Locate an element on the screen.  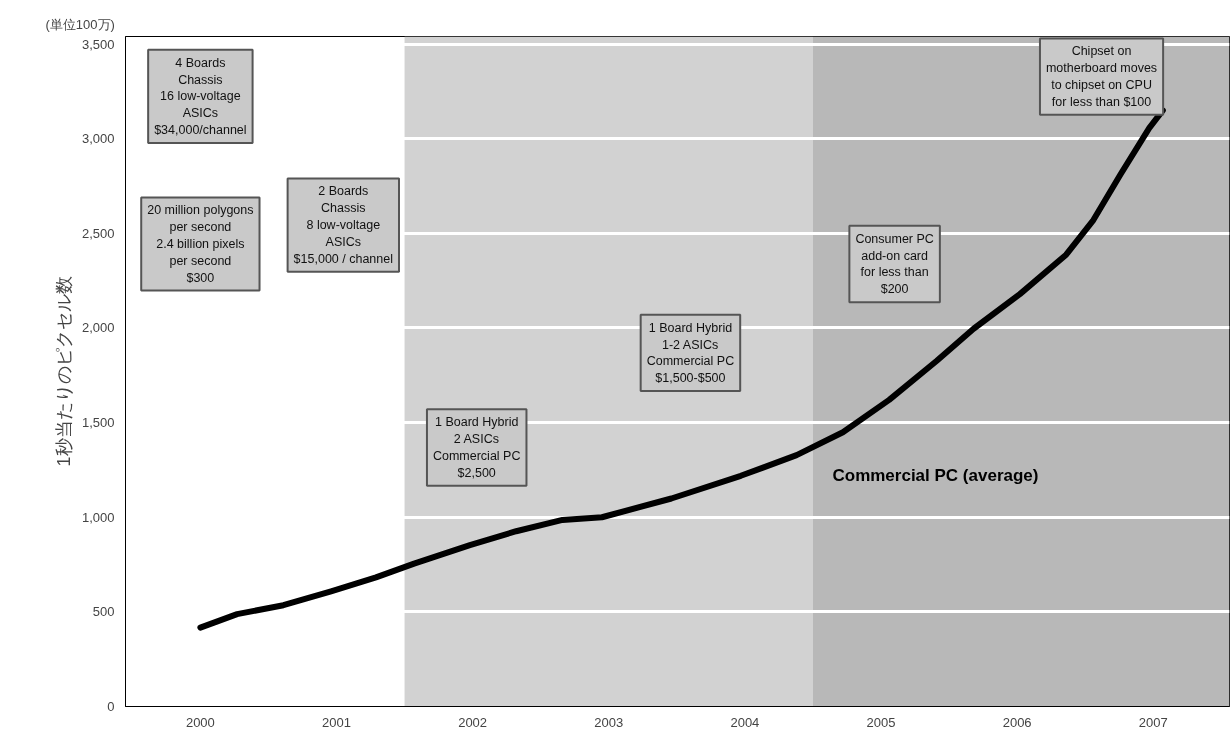
x-tick-label: 2003 is located at coordinates (609, 722).